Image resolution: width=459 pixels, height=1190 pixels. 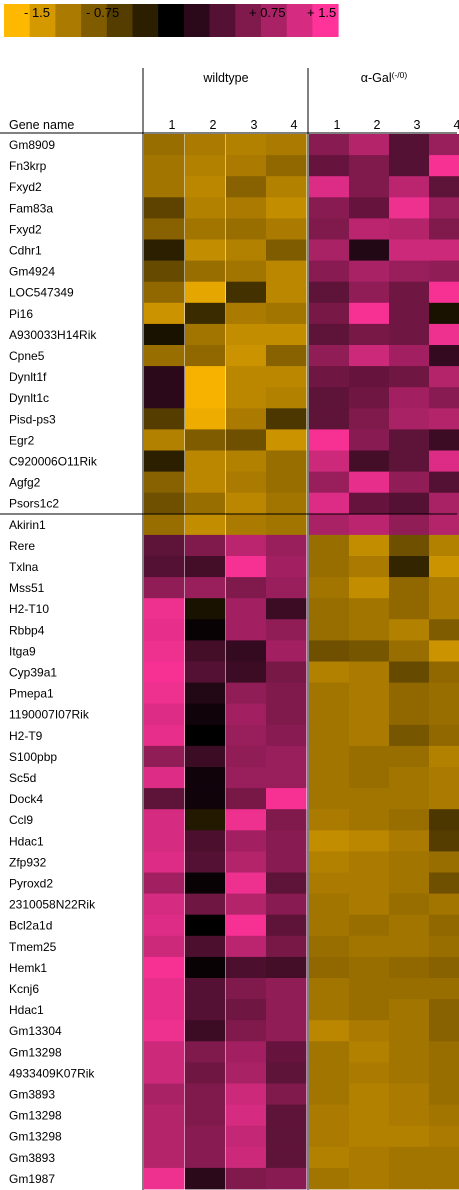 What do you see at coordinates (31, 884) in the screenshot?
I see `gene-label: Pyroxd2` at bounding box center [31, 884].